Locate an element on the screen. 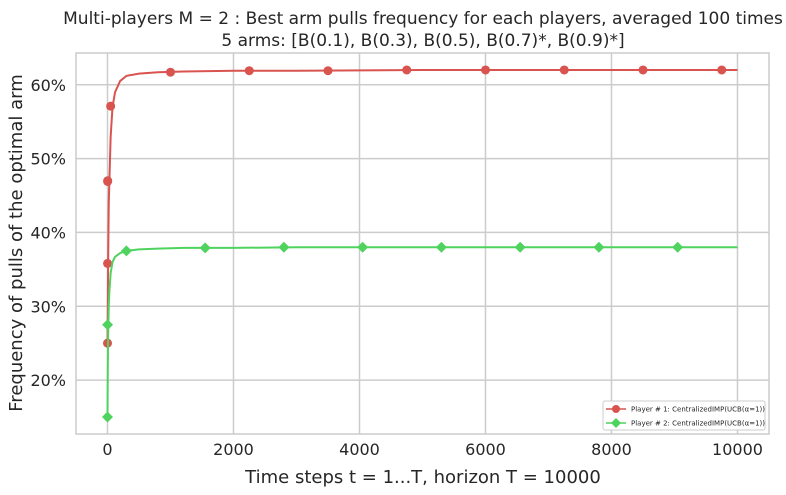  x-tick-label: 10000 is located at coordinates (737, 449).